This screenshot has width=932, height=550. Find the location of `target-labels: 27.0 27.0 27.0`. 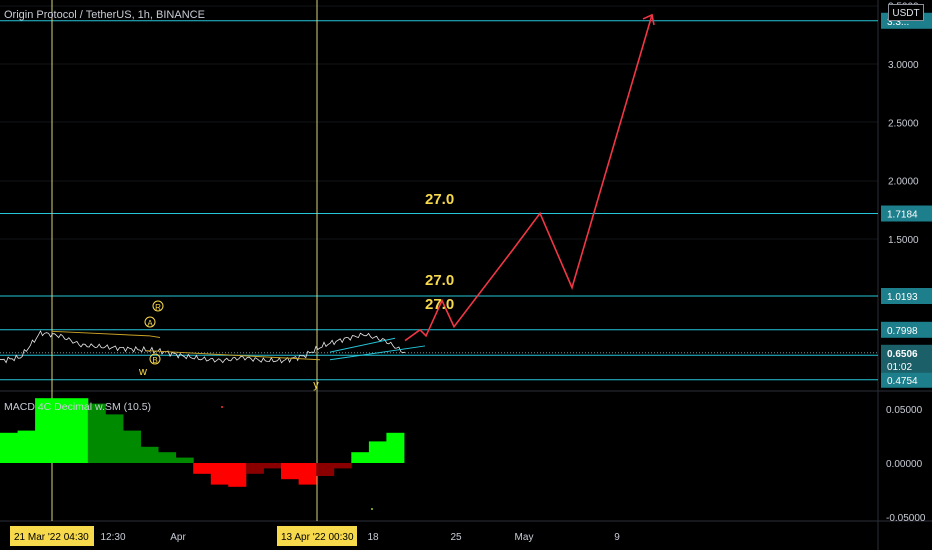

target-labels: 27.0 27.0 27.0 is located at coordinates (540, 163).